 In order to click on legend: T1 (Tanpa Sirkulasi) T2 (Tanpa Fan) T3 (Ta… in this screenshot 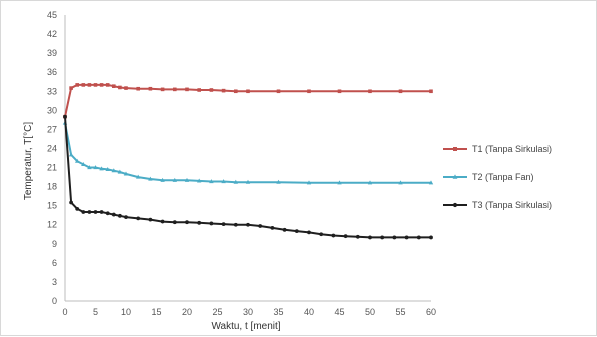, I will do `click(497, 177)`.